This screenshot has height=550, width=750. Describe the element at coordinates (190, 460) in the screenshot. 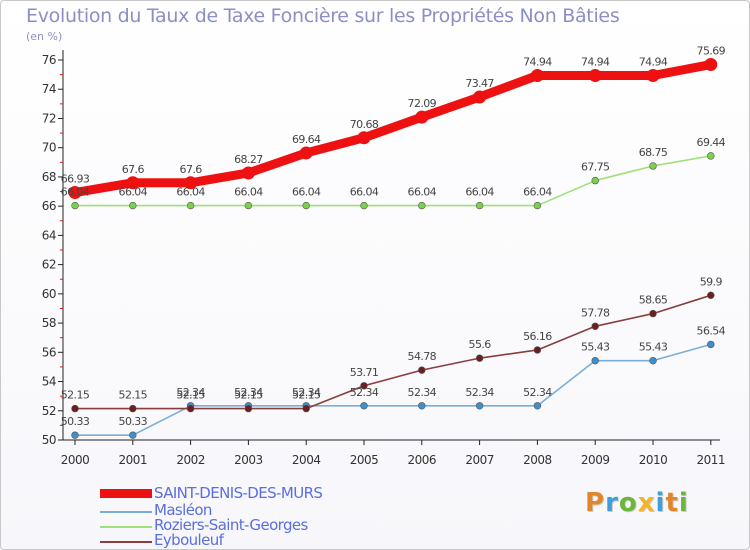

I see `x-tick-label: 2002` at that location.